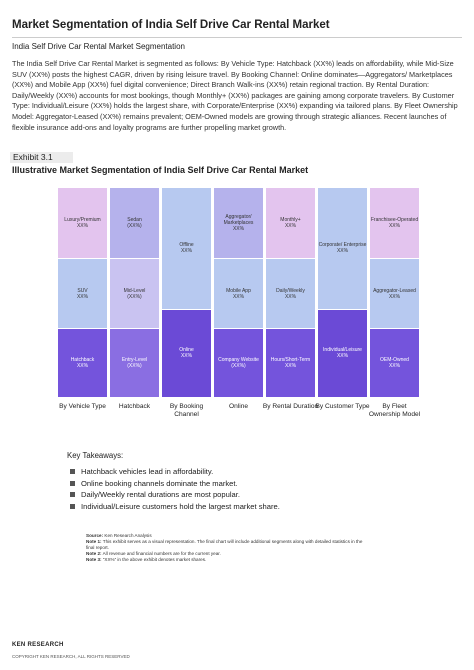 This screenshot has height=670, width=474. Describe the element at coordinates (186, 410) in the screenshot. I see `x-tick-label: By Booking Channel` at that location.